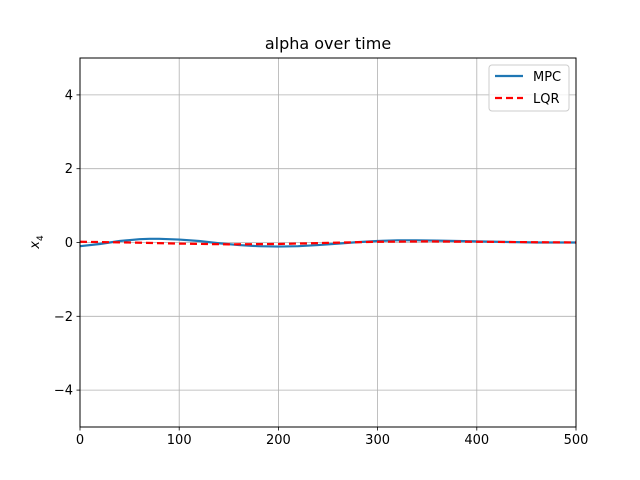 This screenshot has height=480, width=640. I want to click on y-tick-label: 2, so click(69, 169).